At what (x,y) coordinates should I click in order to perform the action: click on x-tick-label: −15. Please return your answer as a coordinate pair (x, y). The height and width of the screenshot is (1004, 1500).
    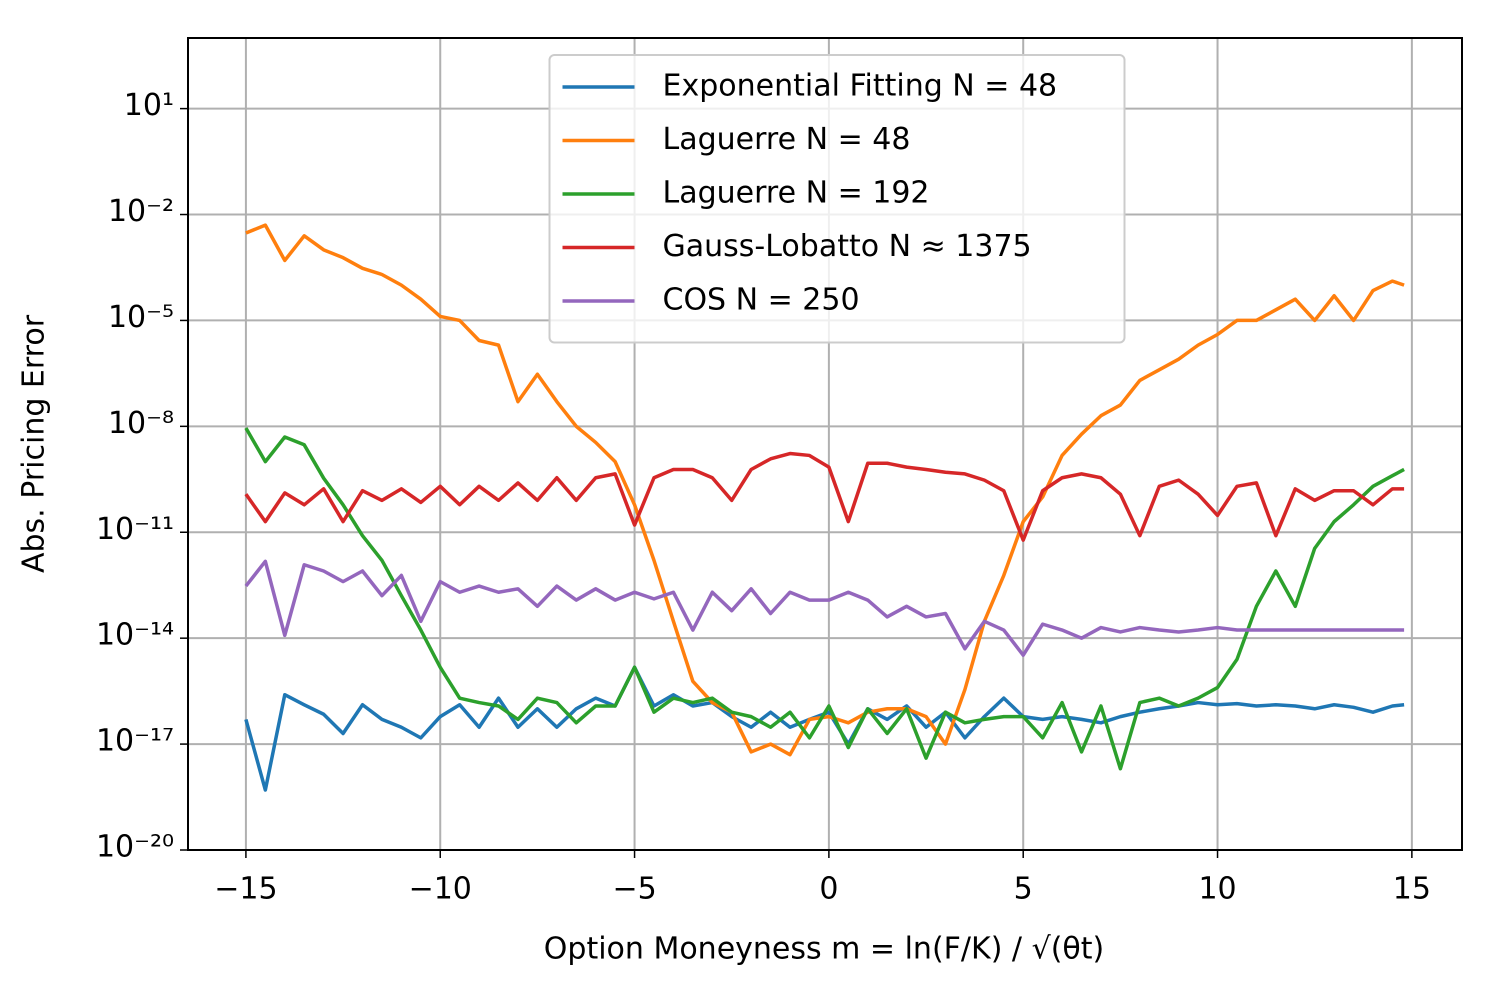
    Looking at the image, I should click on (245, 889).